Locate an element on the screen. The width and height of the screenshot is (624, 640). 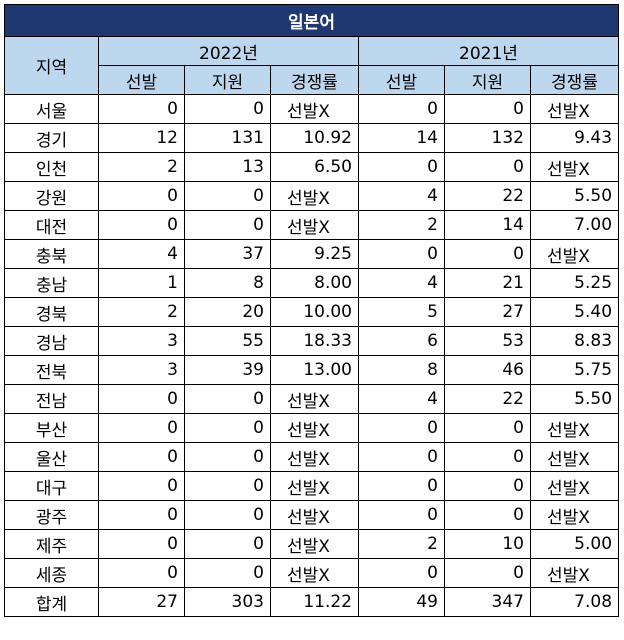
table-row: 인천 2 13 6.50 0 0 선발X is located at coordinates (312, 167).